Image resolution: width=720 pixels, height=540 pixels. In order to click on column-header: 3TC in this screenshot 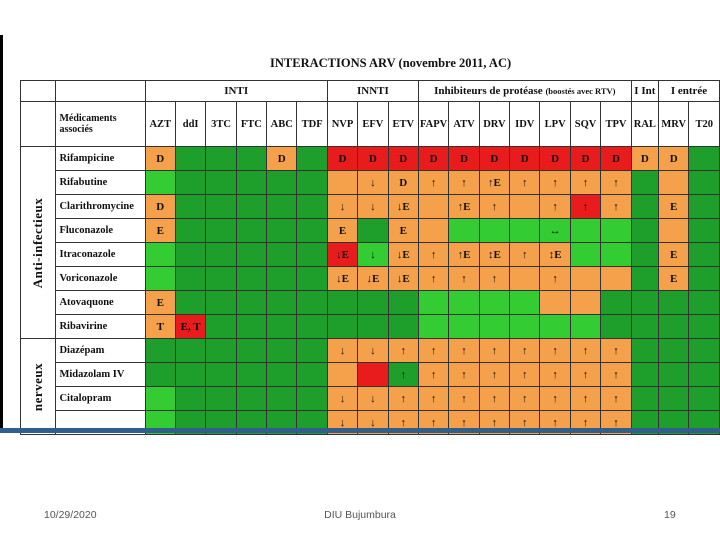, I will do `click(221, 124)`.